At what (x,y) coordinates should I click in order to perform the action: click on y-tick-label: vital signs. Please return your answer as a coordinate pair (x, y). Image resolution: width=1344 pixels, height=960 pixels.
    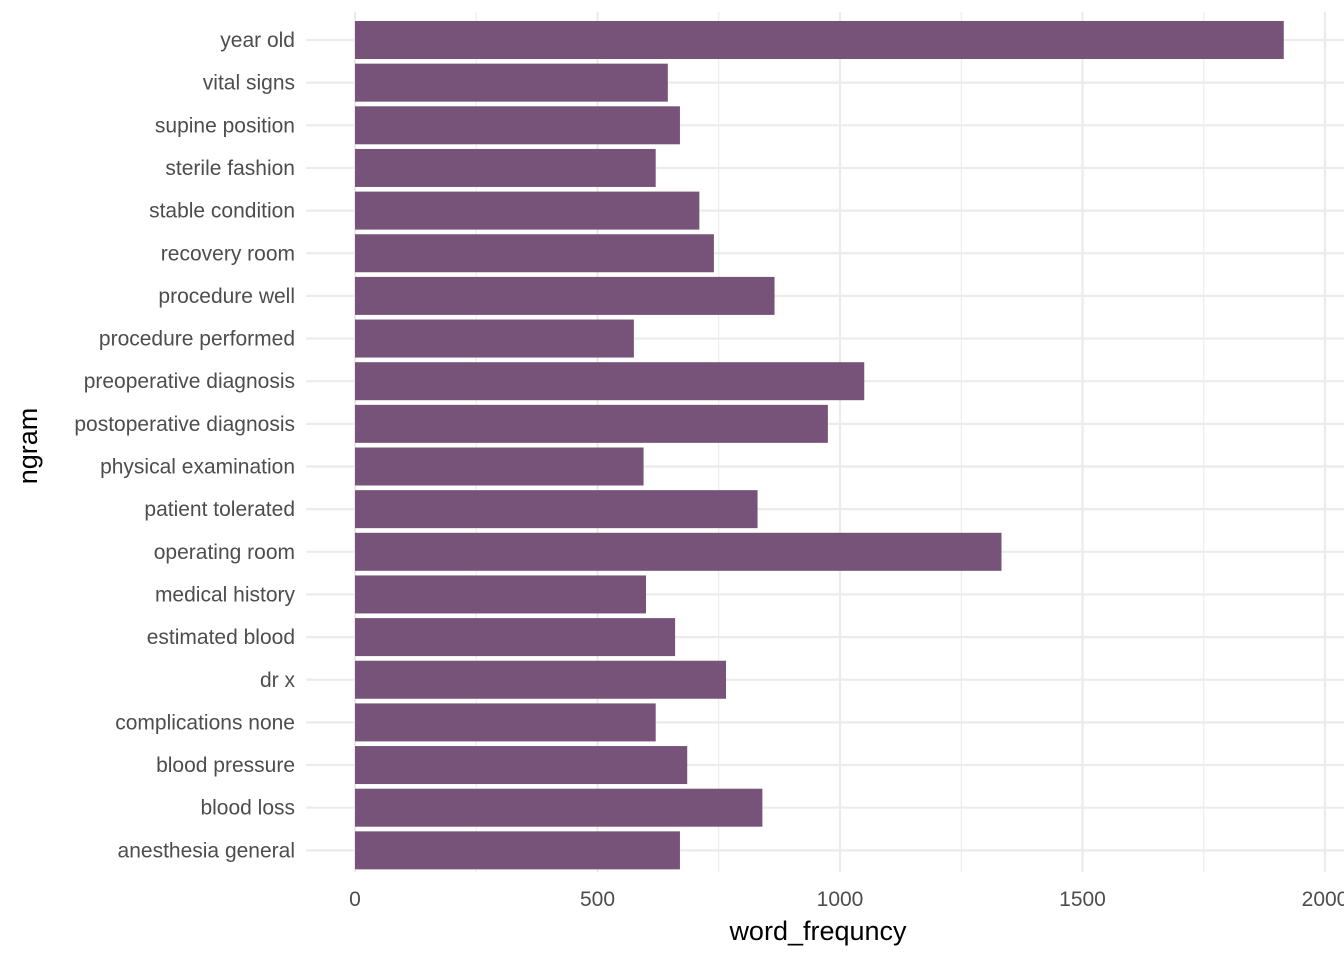
    Looking at the image, I should click on (249, 83).